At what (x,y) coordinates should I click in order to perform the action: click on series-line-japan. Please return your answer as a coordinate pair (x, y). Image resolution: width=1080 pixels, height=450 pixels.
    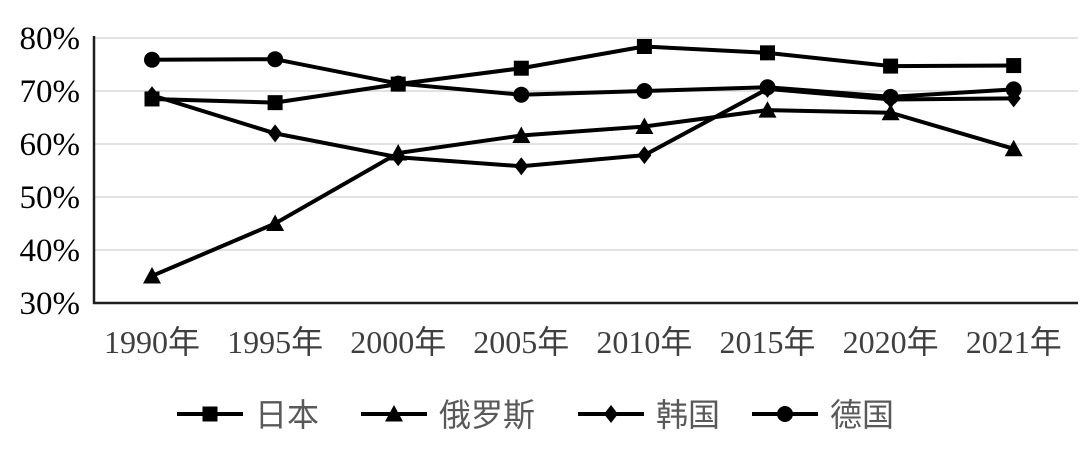
    Looking at the image, I should click on (582, 74).